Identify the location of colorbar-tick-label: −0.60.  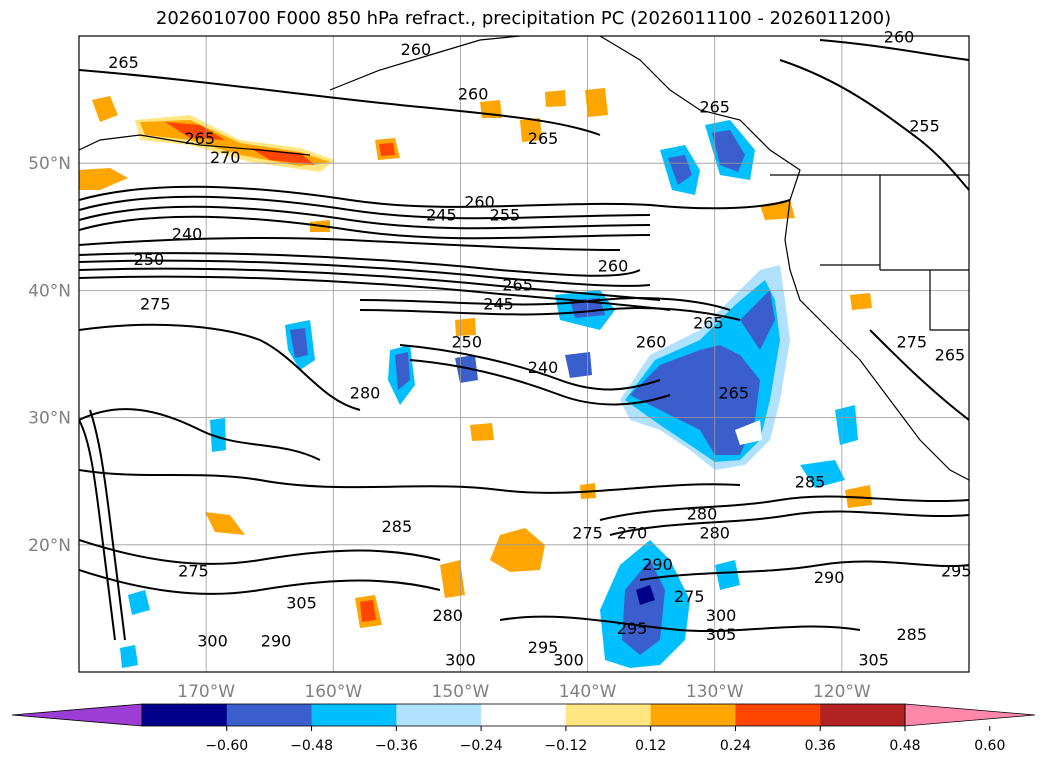
(226, 746).